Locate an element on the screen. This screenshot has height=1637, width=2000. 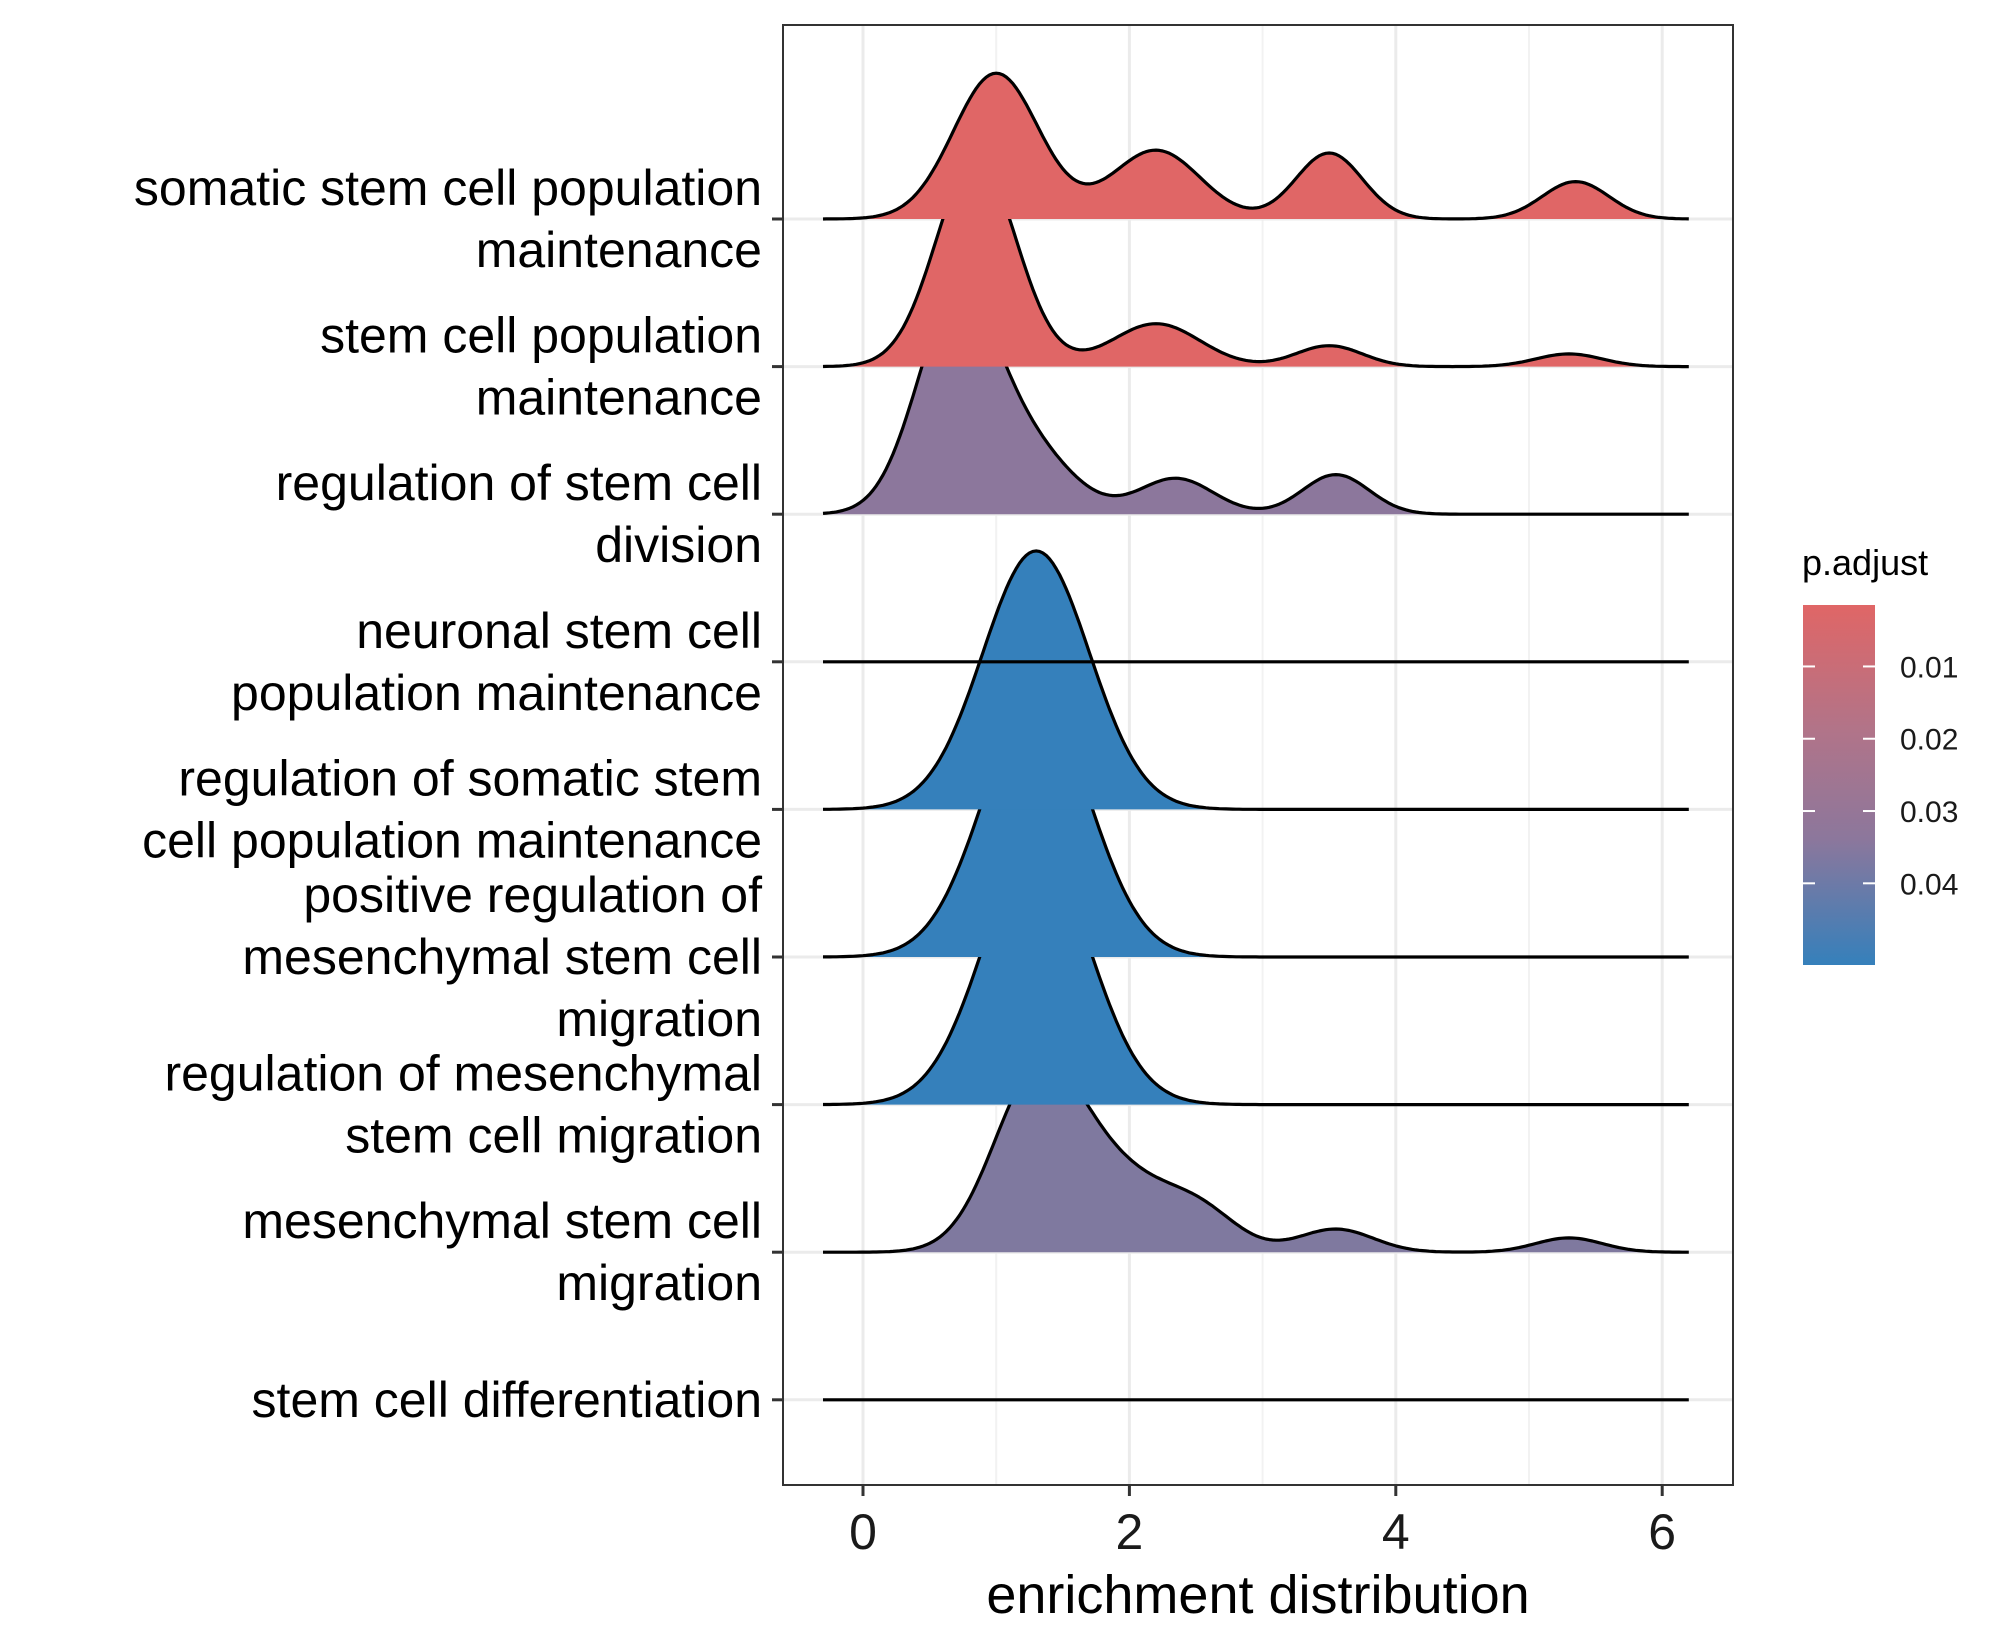
x-tick-label: 2 is located at coordinates (1129, 1532).